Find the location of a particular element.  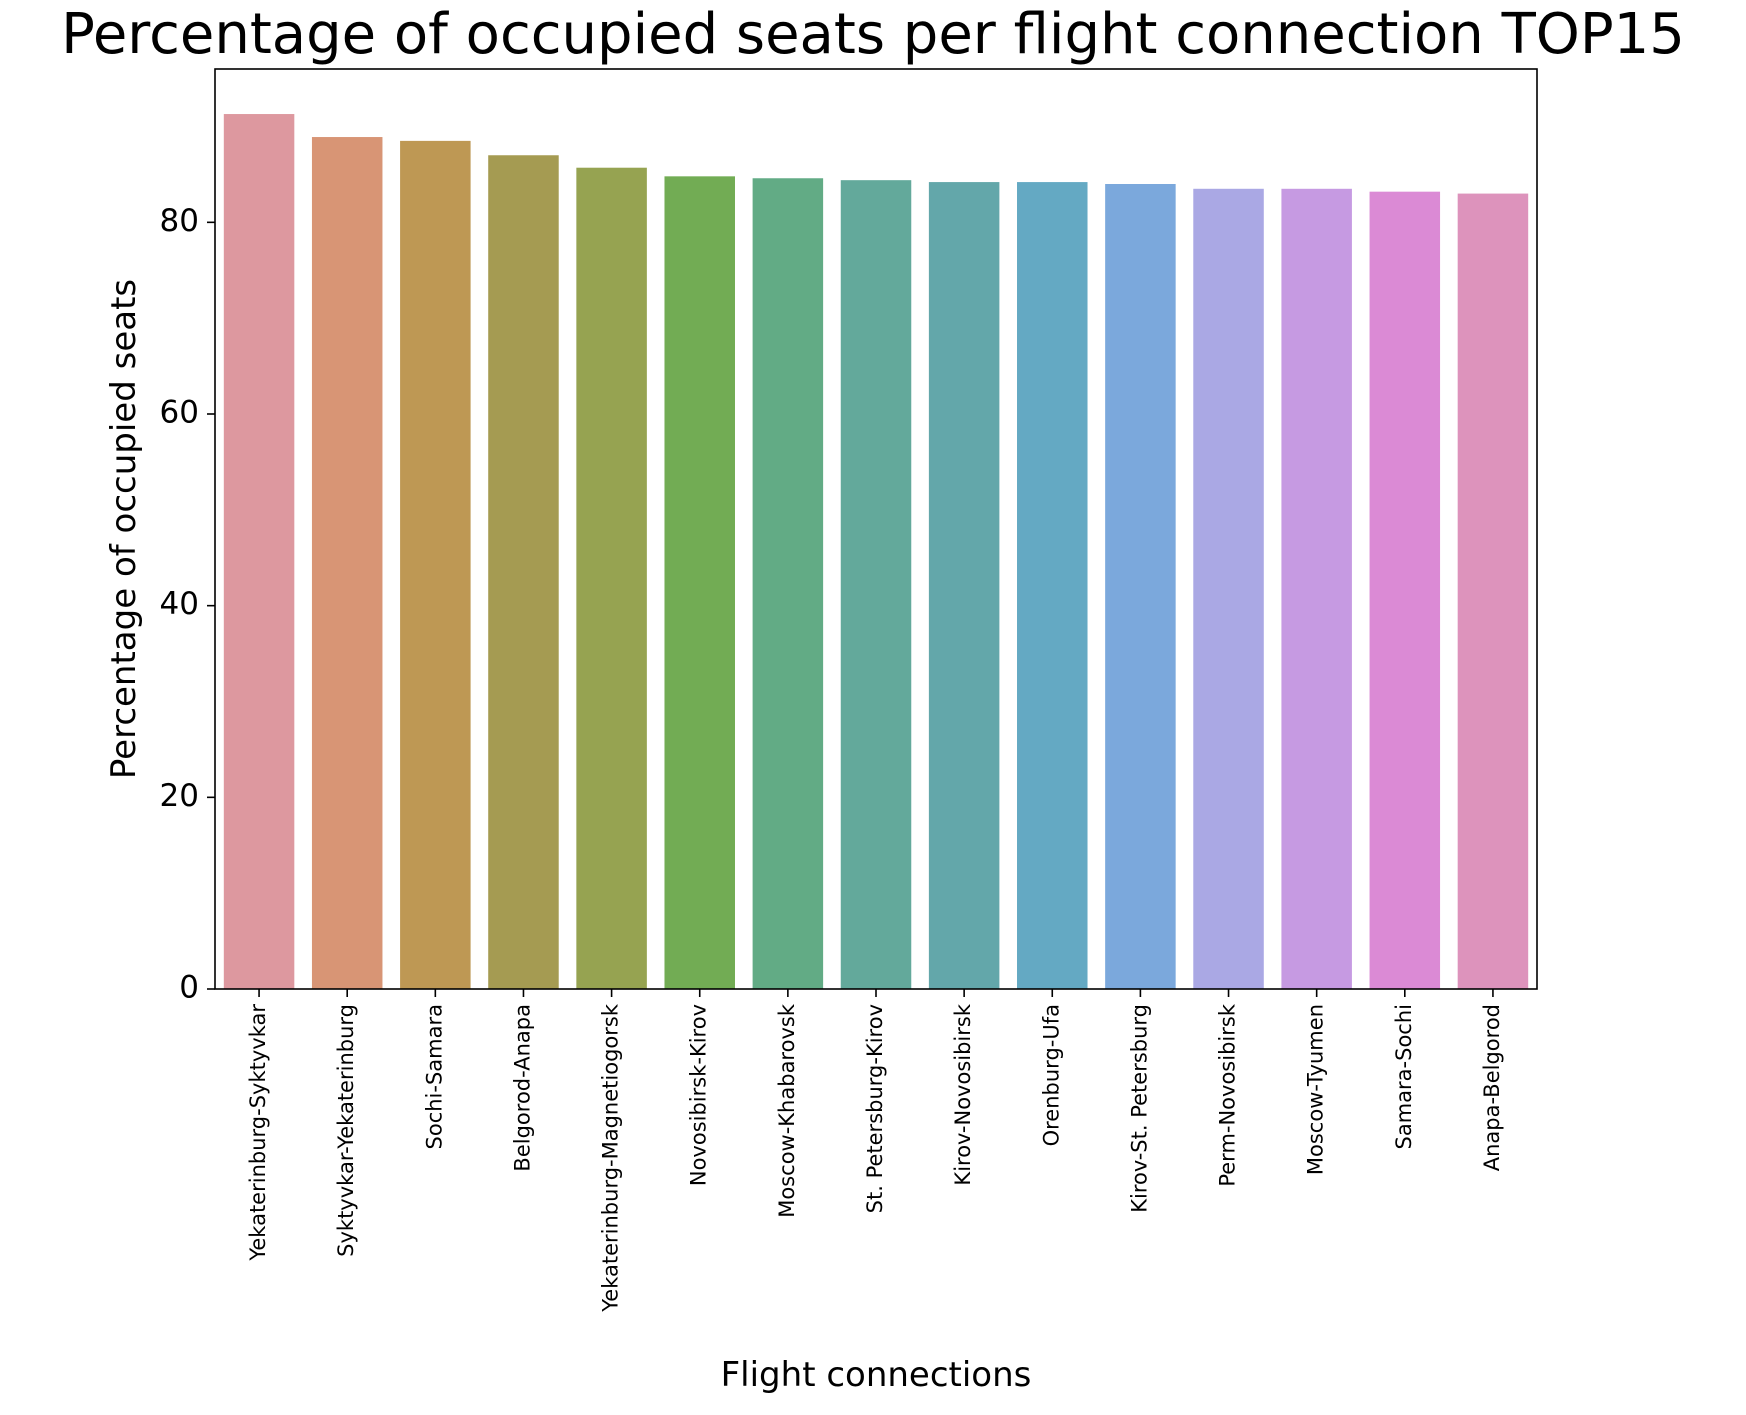

x-tick-label: Kirov-St. Petersburg is located at coordinates (1139, 1108).